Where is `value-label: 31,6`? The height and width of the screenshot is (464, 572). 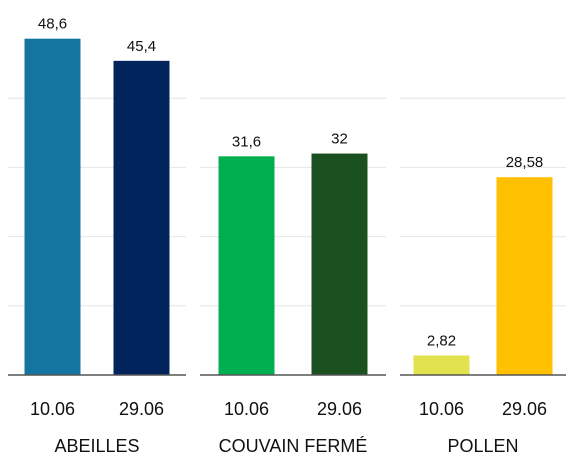 value-label: 31,6 is located at coordinates (246, 141).